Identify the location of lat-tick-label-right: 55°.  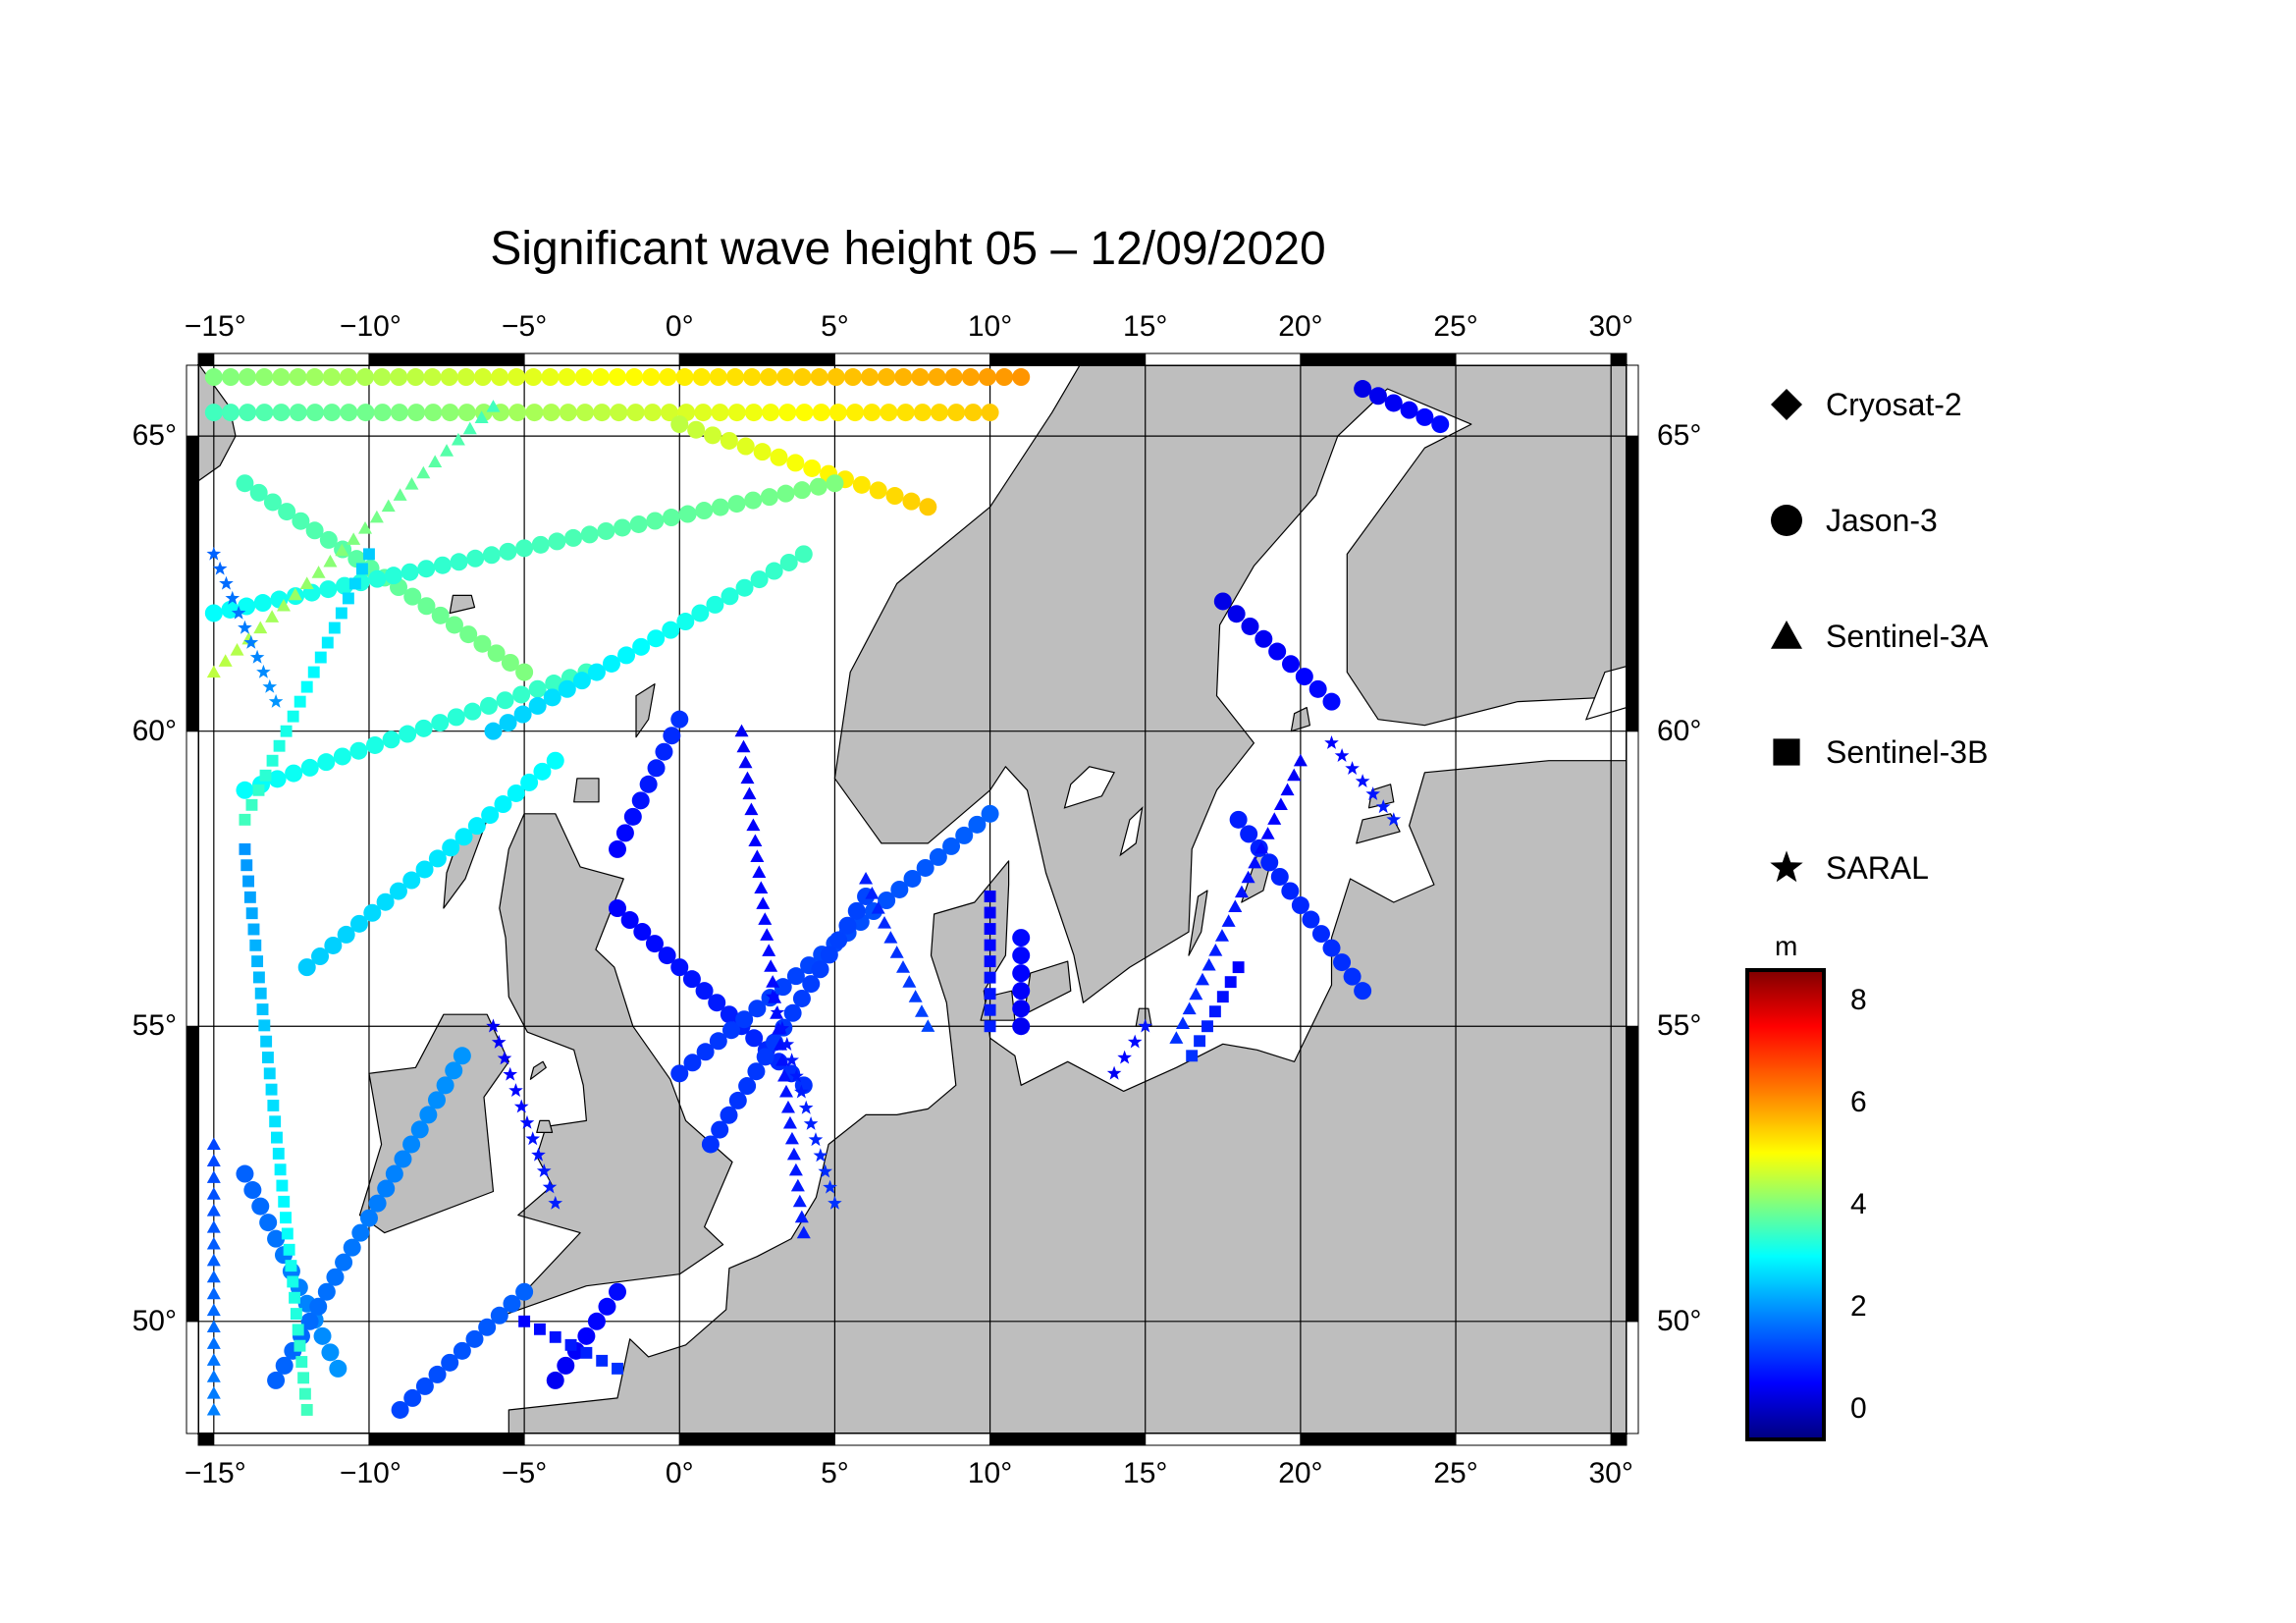
(1679, 1026).